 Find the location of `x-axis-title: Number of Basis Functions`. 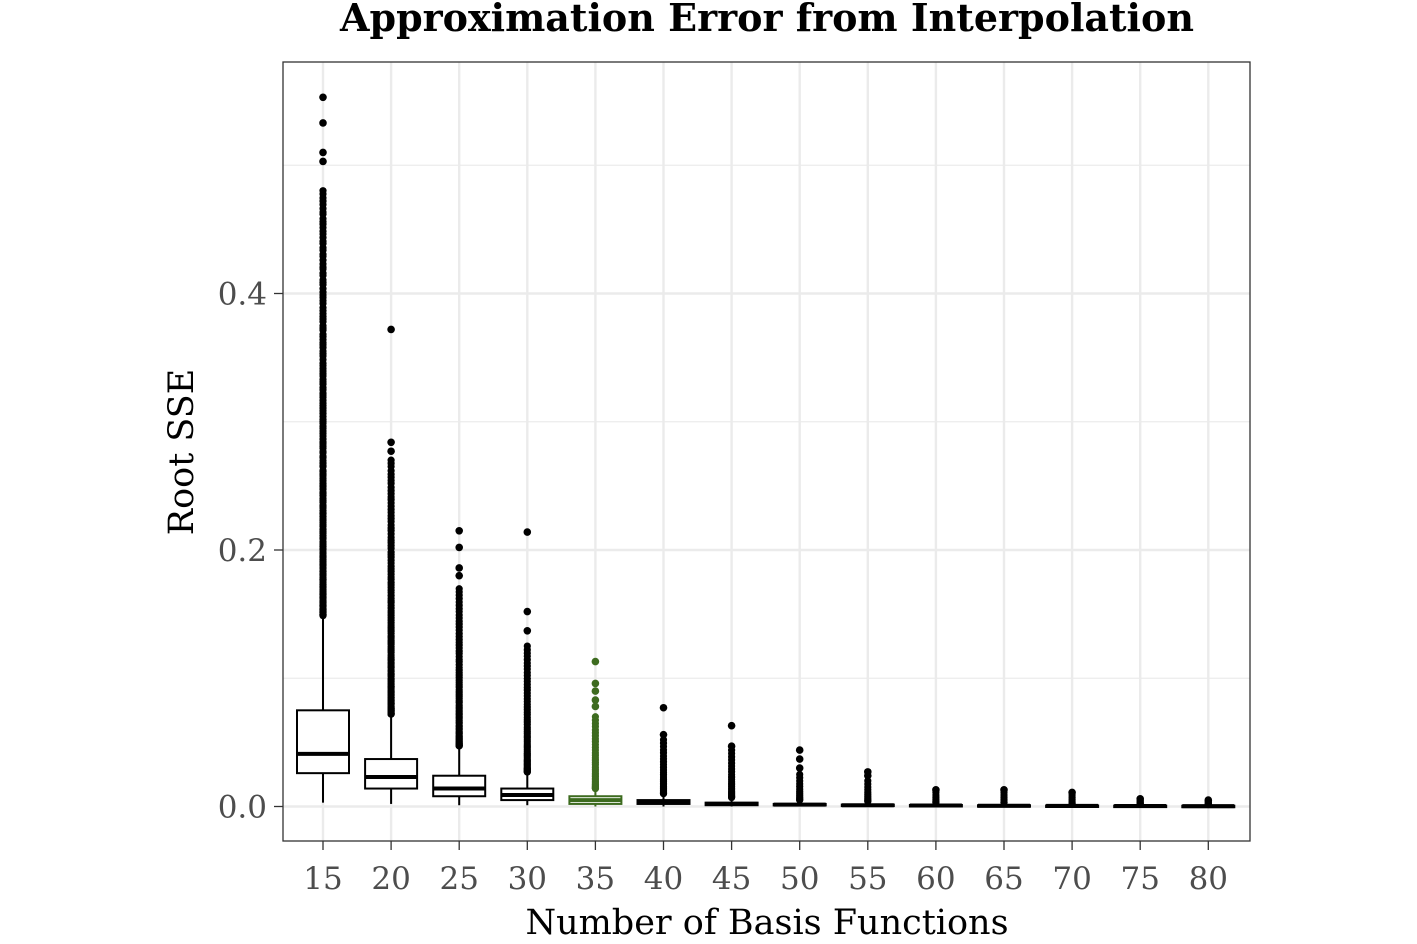

x-axis-title: Number of Basis Functions is located at coordinates (766, 923).